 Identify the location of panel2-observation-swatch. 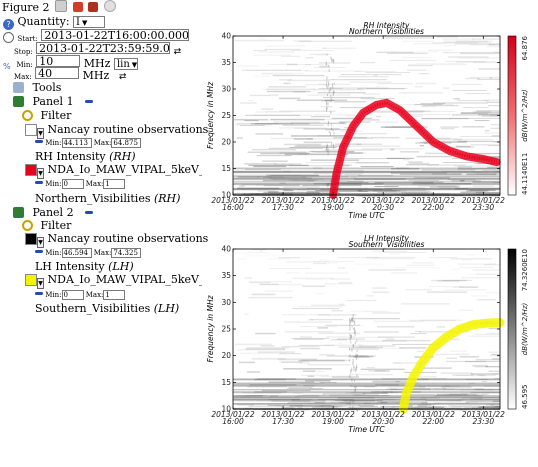
(31, 239).